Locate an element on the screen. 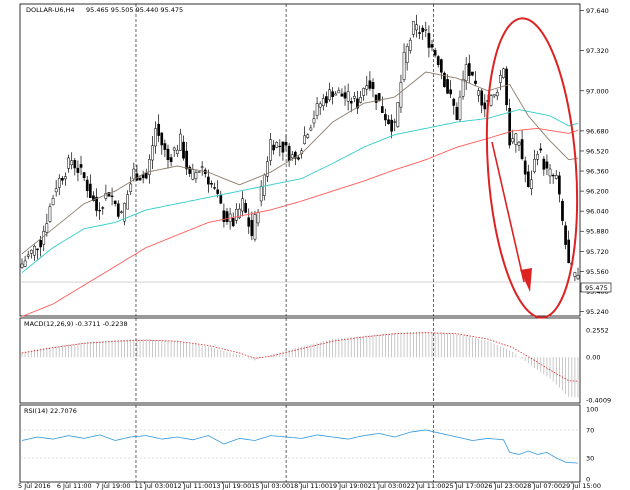 Image resolution: width=630 pixels, height=490 pixels. annotation-arrow-shaft is located at coordinates (508, 212).